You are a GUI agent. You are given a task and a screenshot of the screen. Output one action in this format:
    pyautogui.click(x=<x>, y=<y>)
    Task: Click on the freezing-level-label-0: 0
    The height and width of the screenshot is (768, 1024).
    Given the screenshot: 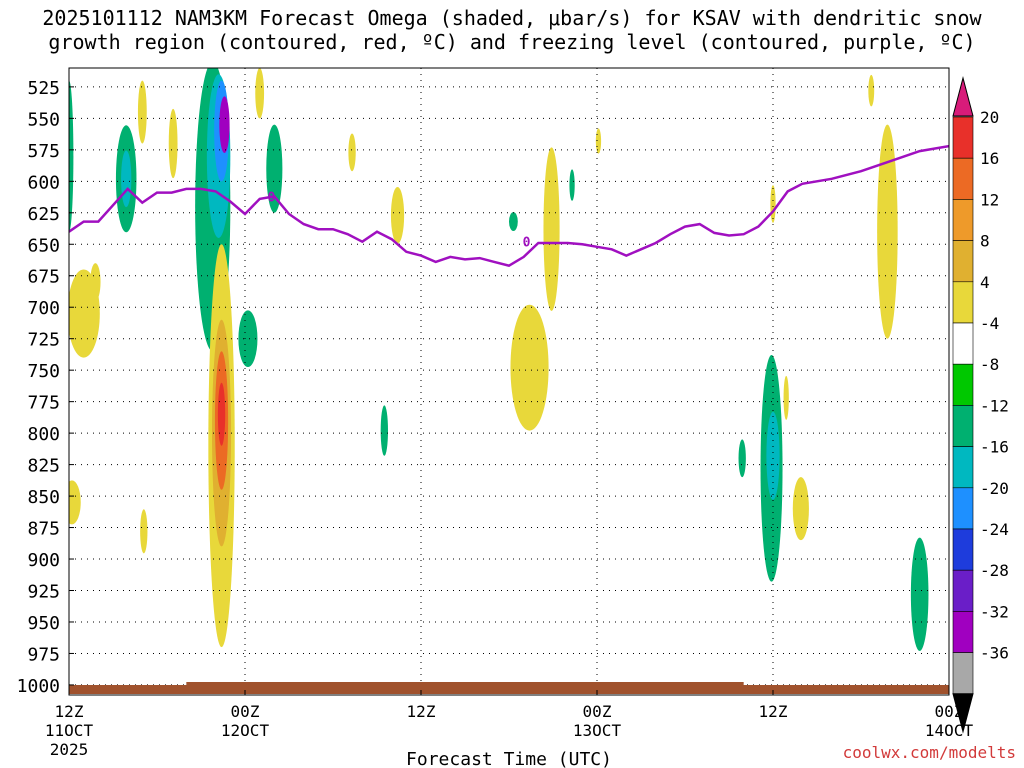 What is the action you would take?
    pyautogui.click(x=271, y=197)
    